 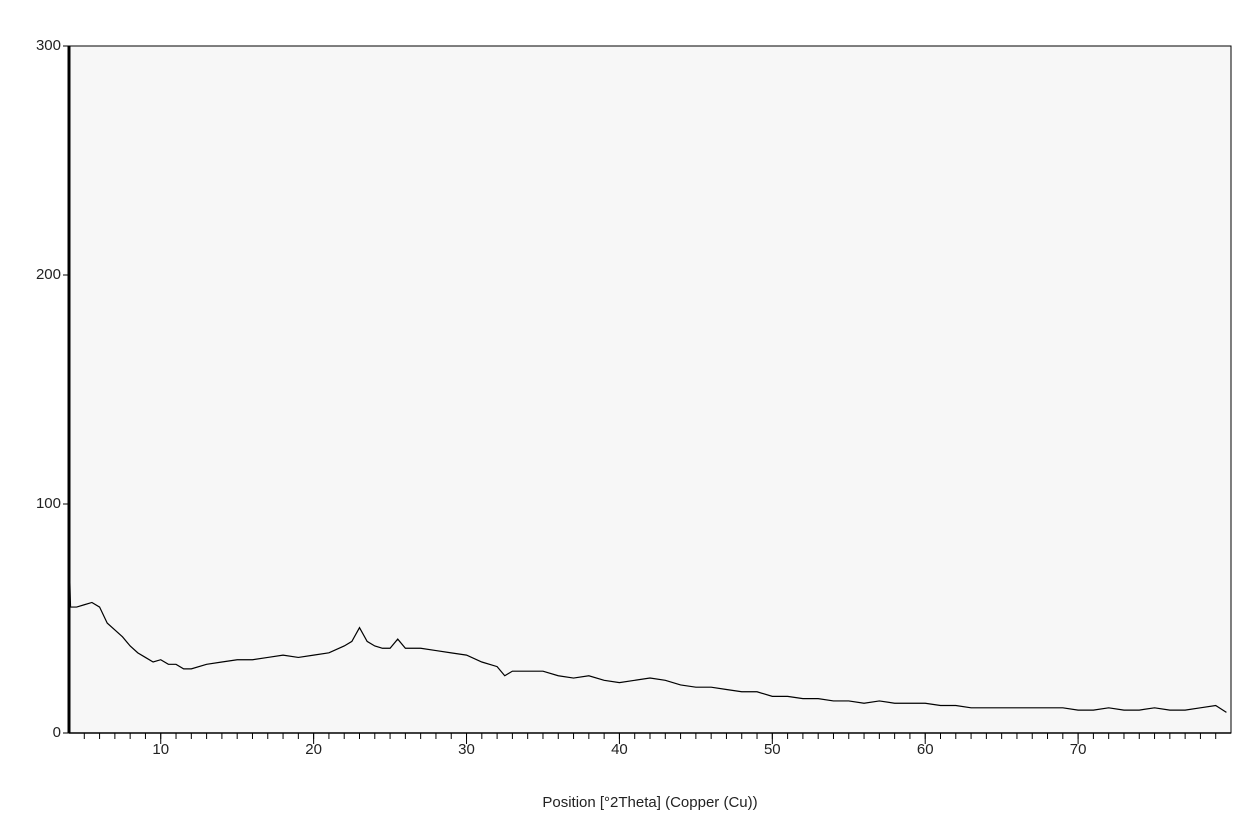 I want to click on x-tick-label: 60, so click(x=925, y=749).